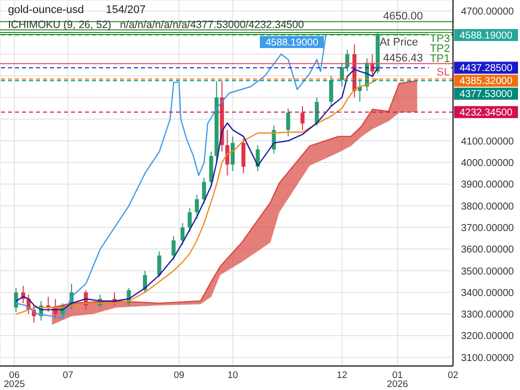  I want to click on chart-title: gold-ounce-usd, so click(46, 10).